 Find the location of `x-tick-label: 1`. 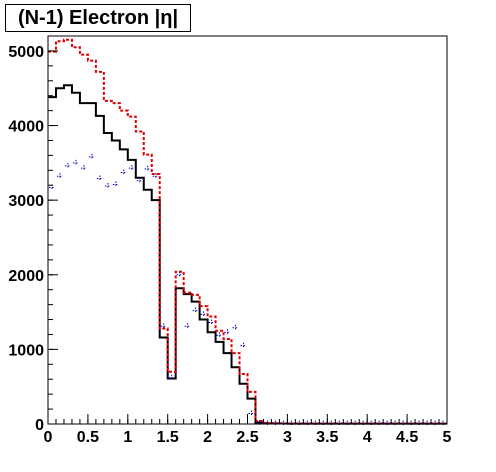

x-tick-label: 1 is located at coordinates (127, 437).